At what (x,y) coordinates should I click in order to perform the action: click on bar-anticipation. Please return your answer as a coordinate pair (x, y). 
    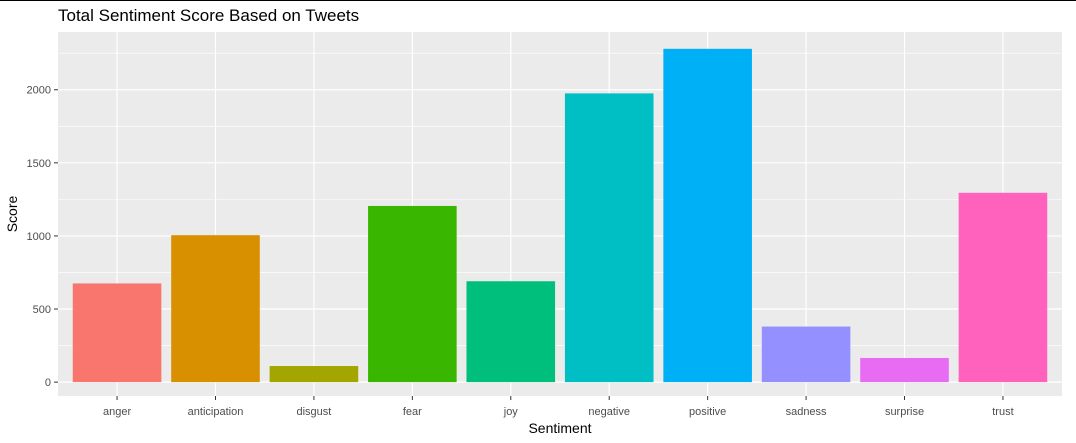
    Looking at the image, I should click on (215, 309).